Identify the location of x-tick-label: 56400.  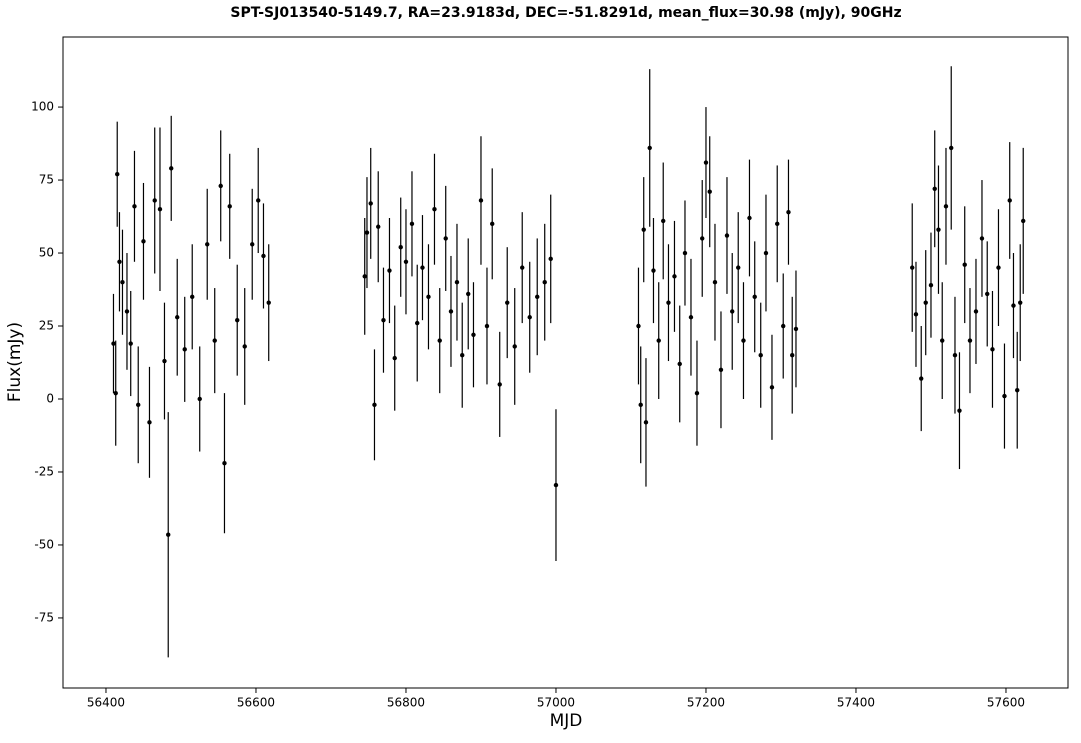
(106, 703).